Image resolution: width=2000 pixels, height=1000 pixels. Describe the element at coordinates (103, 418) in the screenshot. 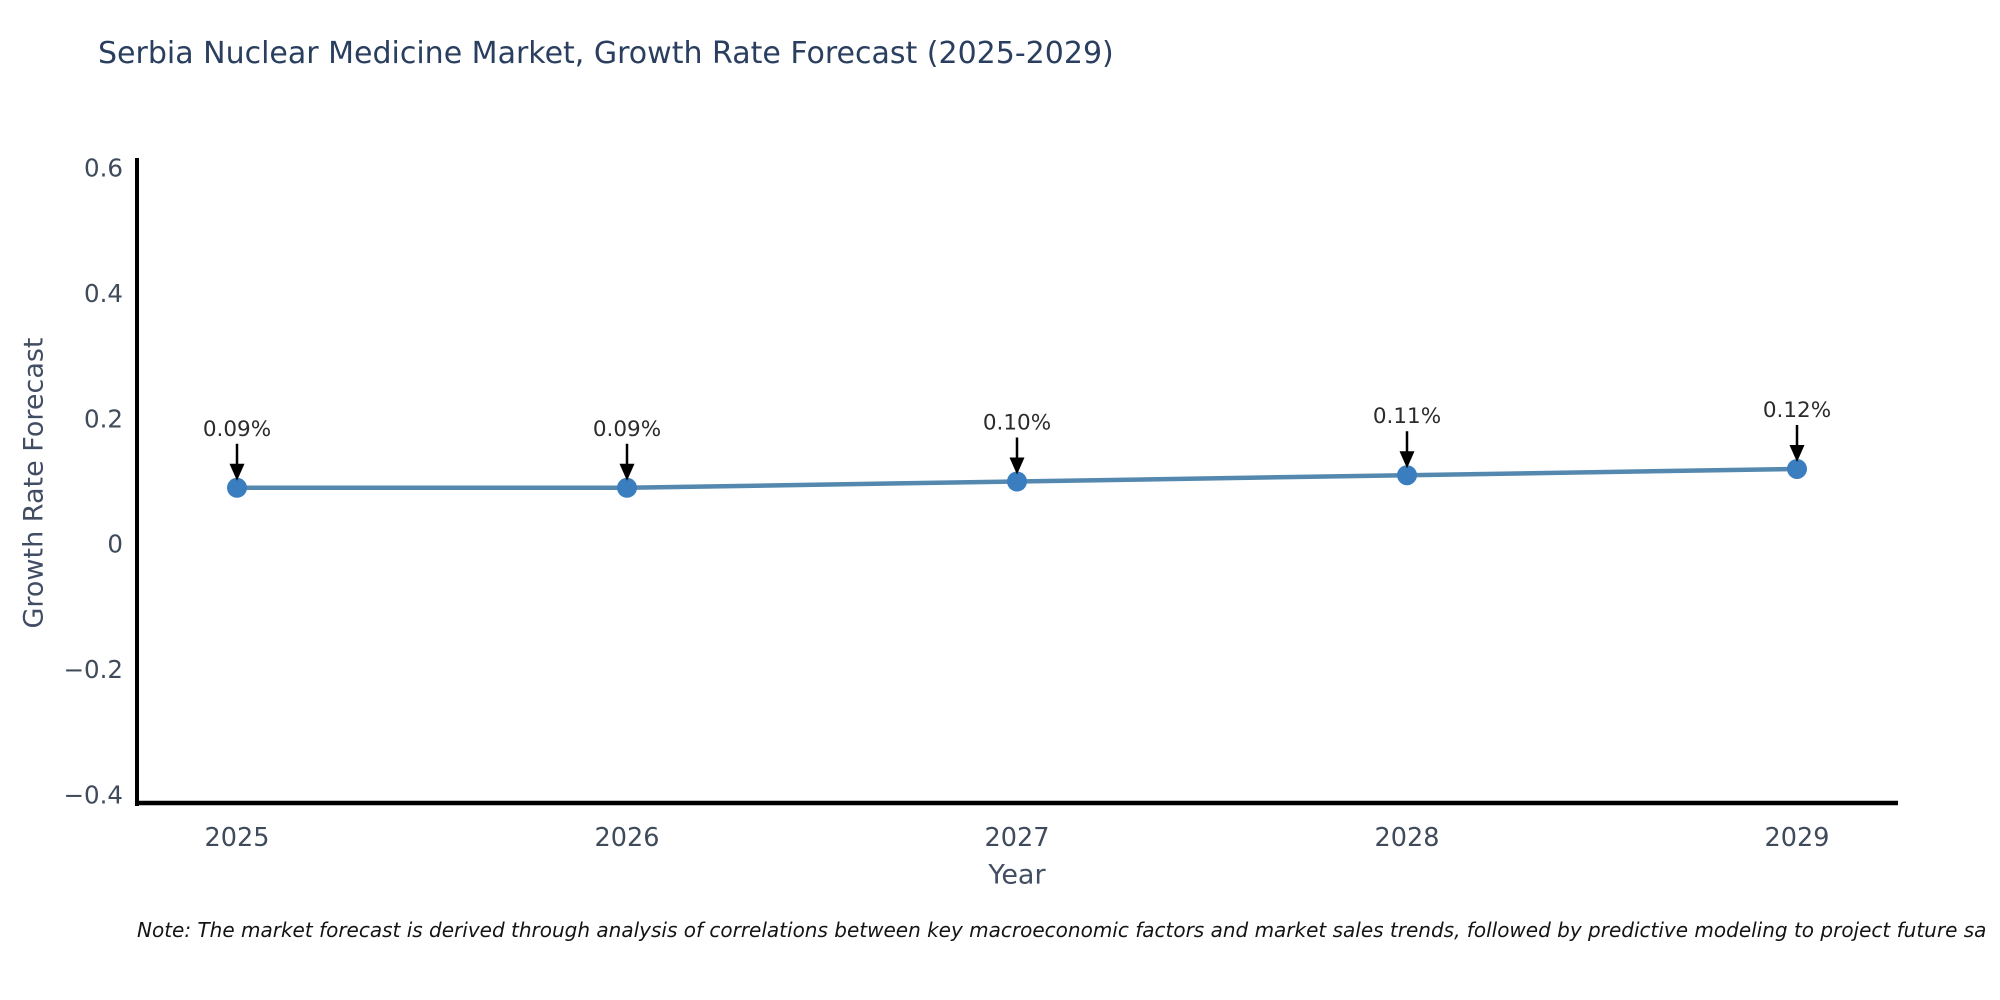

I see `y-tick-label: 0.2` at that location.